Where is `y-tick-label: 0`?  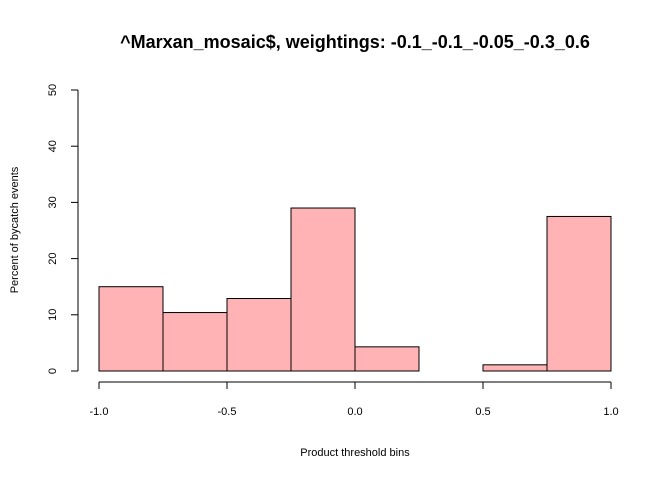
y-tick-label: 0 is located at coordinates (53, 371).